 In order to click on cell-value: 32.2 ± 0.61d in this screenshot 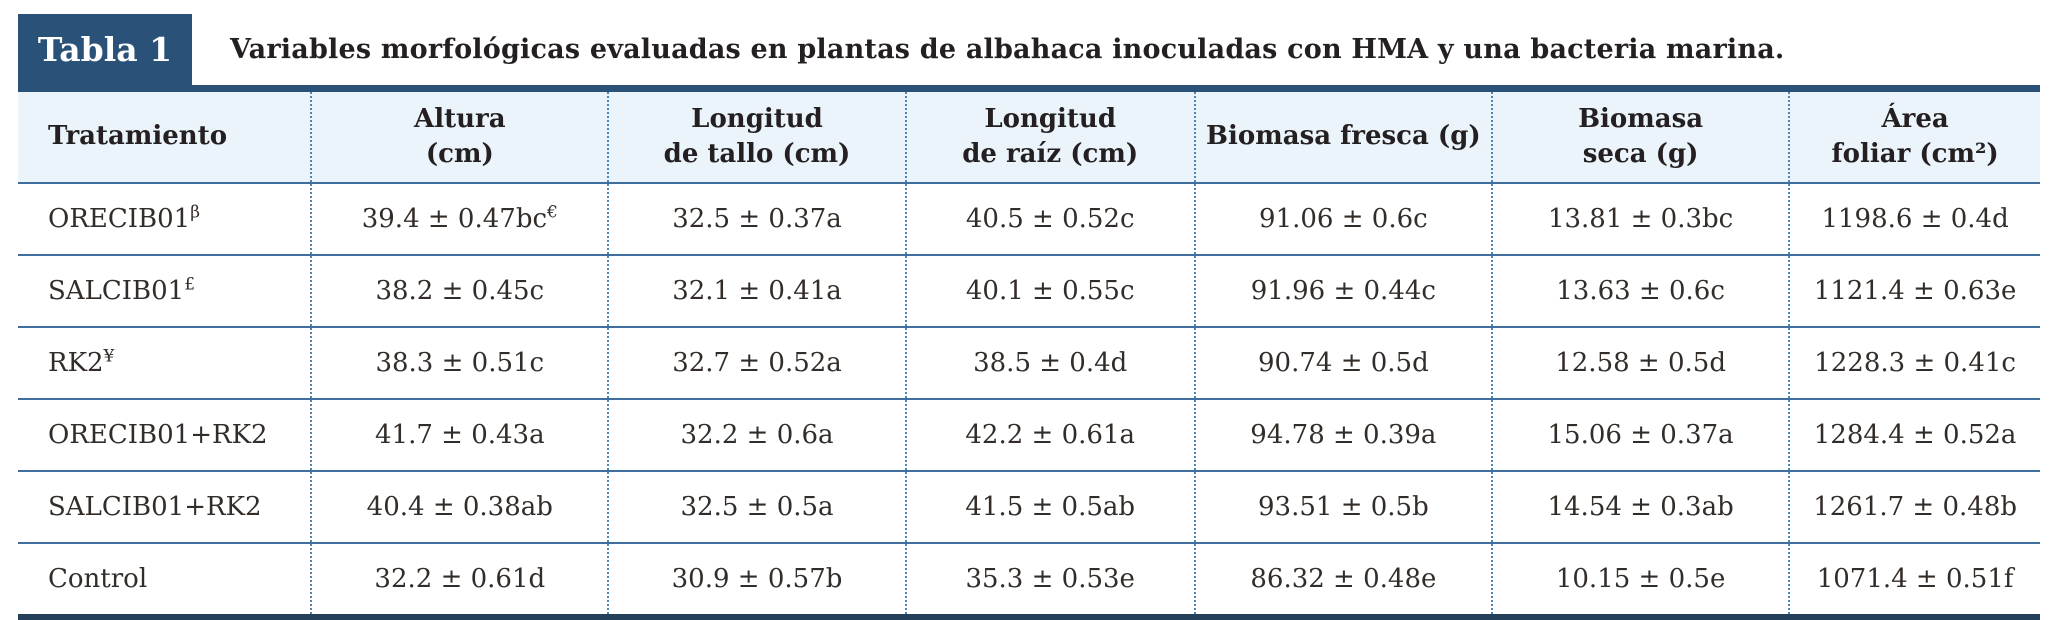, I will do `click(460, 579)`.